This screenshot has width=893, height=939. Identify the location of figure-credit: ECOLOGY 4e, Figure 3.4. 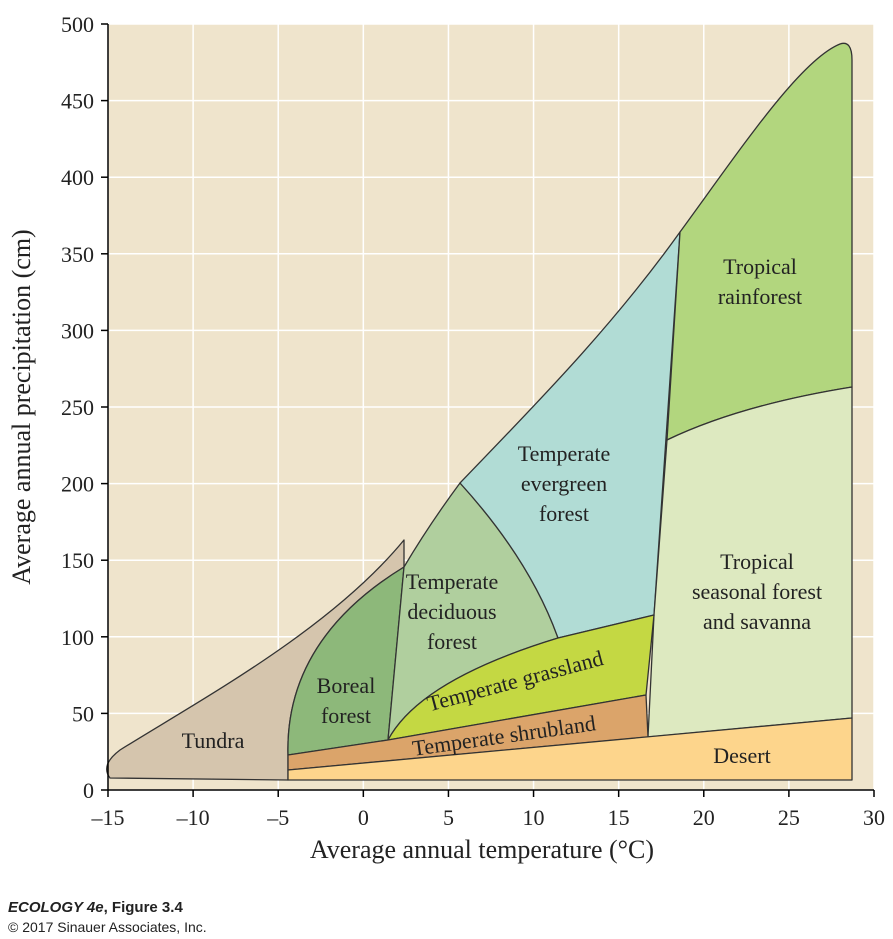
(95, 907).